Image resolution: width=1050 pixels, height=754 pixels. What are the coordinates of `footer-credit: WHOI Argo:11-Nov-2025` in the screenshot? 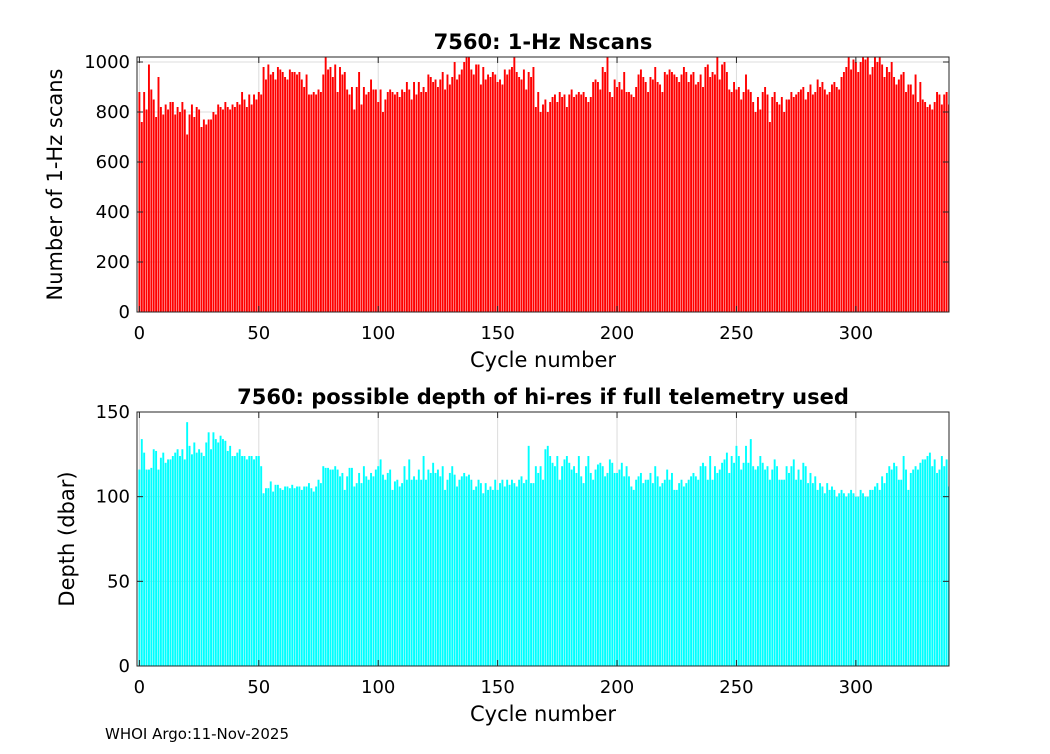 It's located at (197, 734).